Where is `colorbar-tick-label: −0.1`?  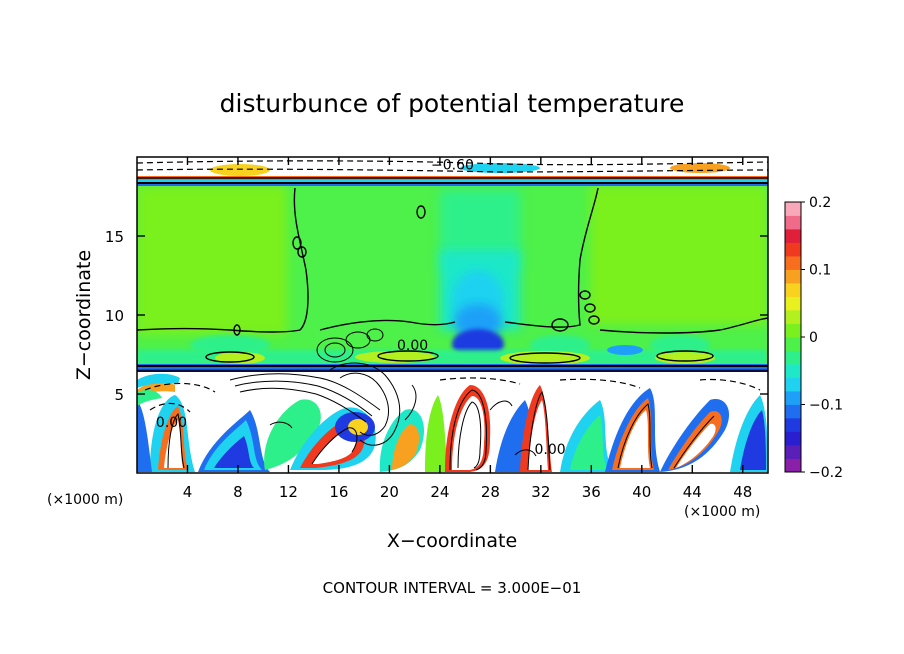 colorbar-tick-label: −0.1 is located at coordinates (826, 406).